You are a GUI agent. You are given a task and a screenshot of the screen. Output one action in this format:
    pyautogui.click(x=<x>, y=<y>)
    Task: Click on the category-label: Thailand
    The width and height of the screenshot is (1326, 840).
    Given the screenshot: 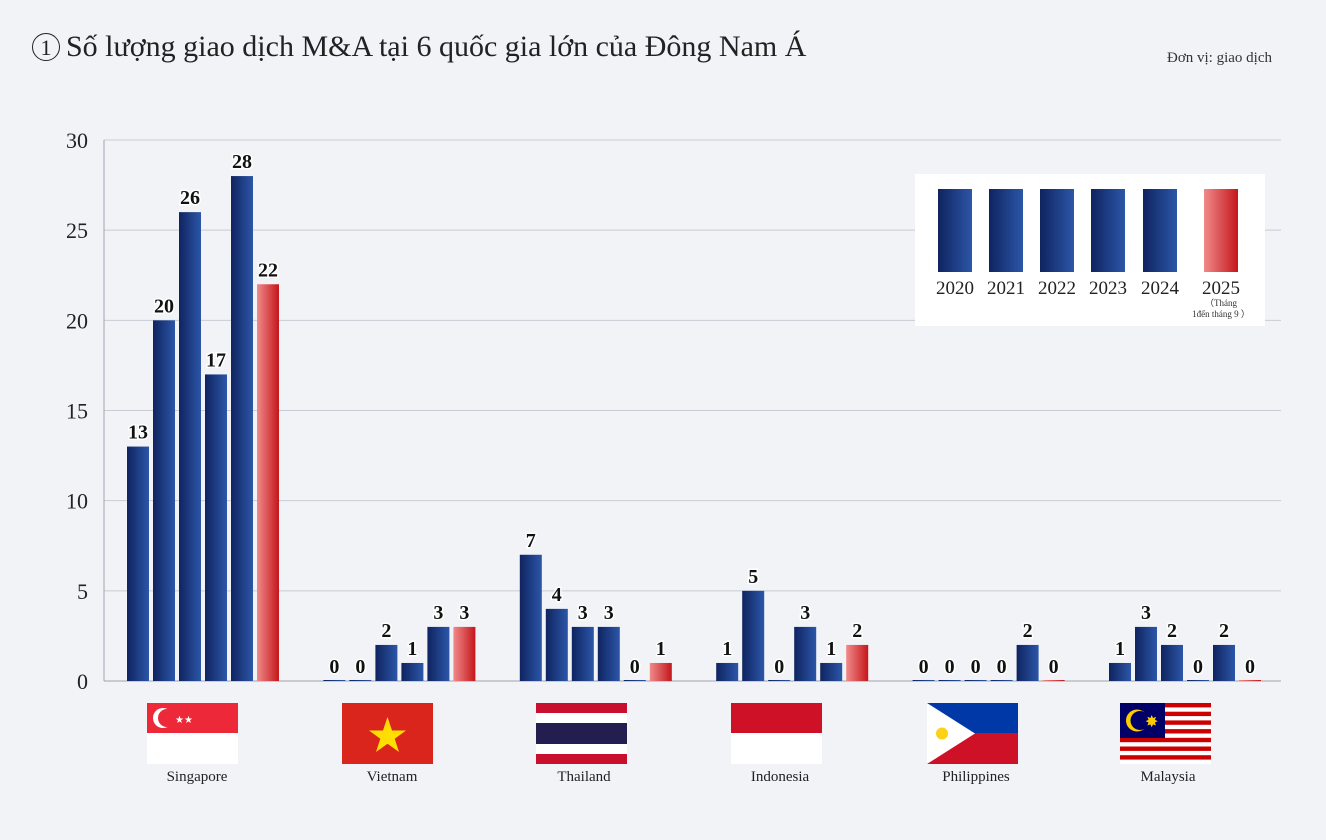 What is the action you would take?
    pyautogui.click(x=584, y=777)
    